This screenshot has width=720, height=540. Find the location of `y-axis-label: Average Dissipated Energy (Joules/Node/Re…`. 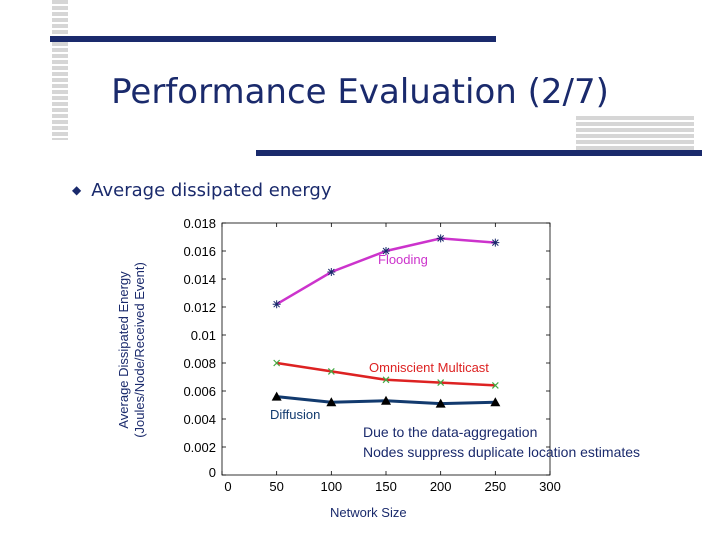

y-axis-label: Average Dissipated Energy (Joules/Node/Re… is located at coordinates (132, 350).